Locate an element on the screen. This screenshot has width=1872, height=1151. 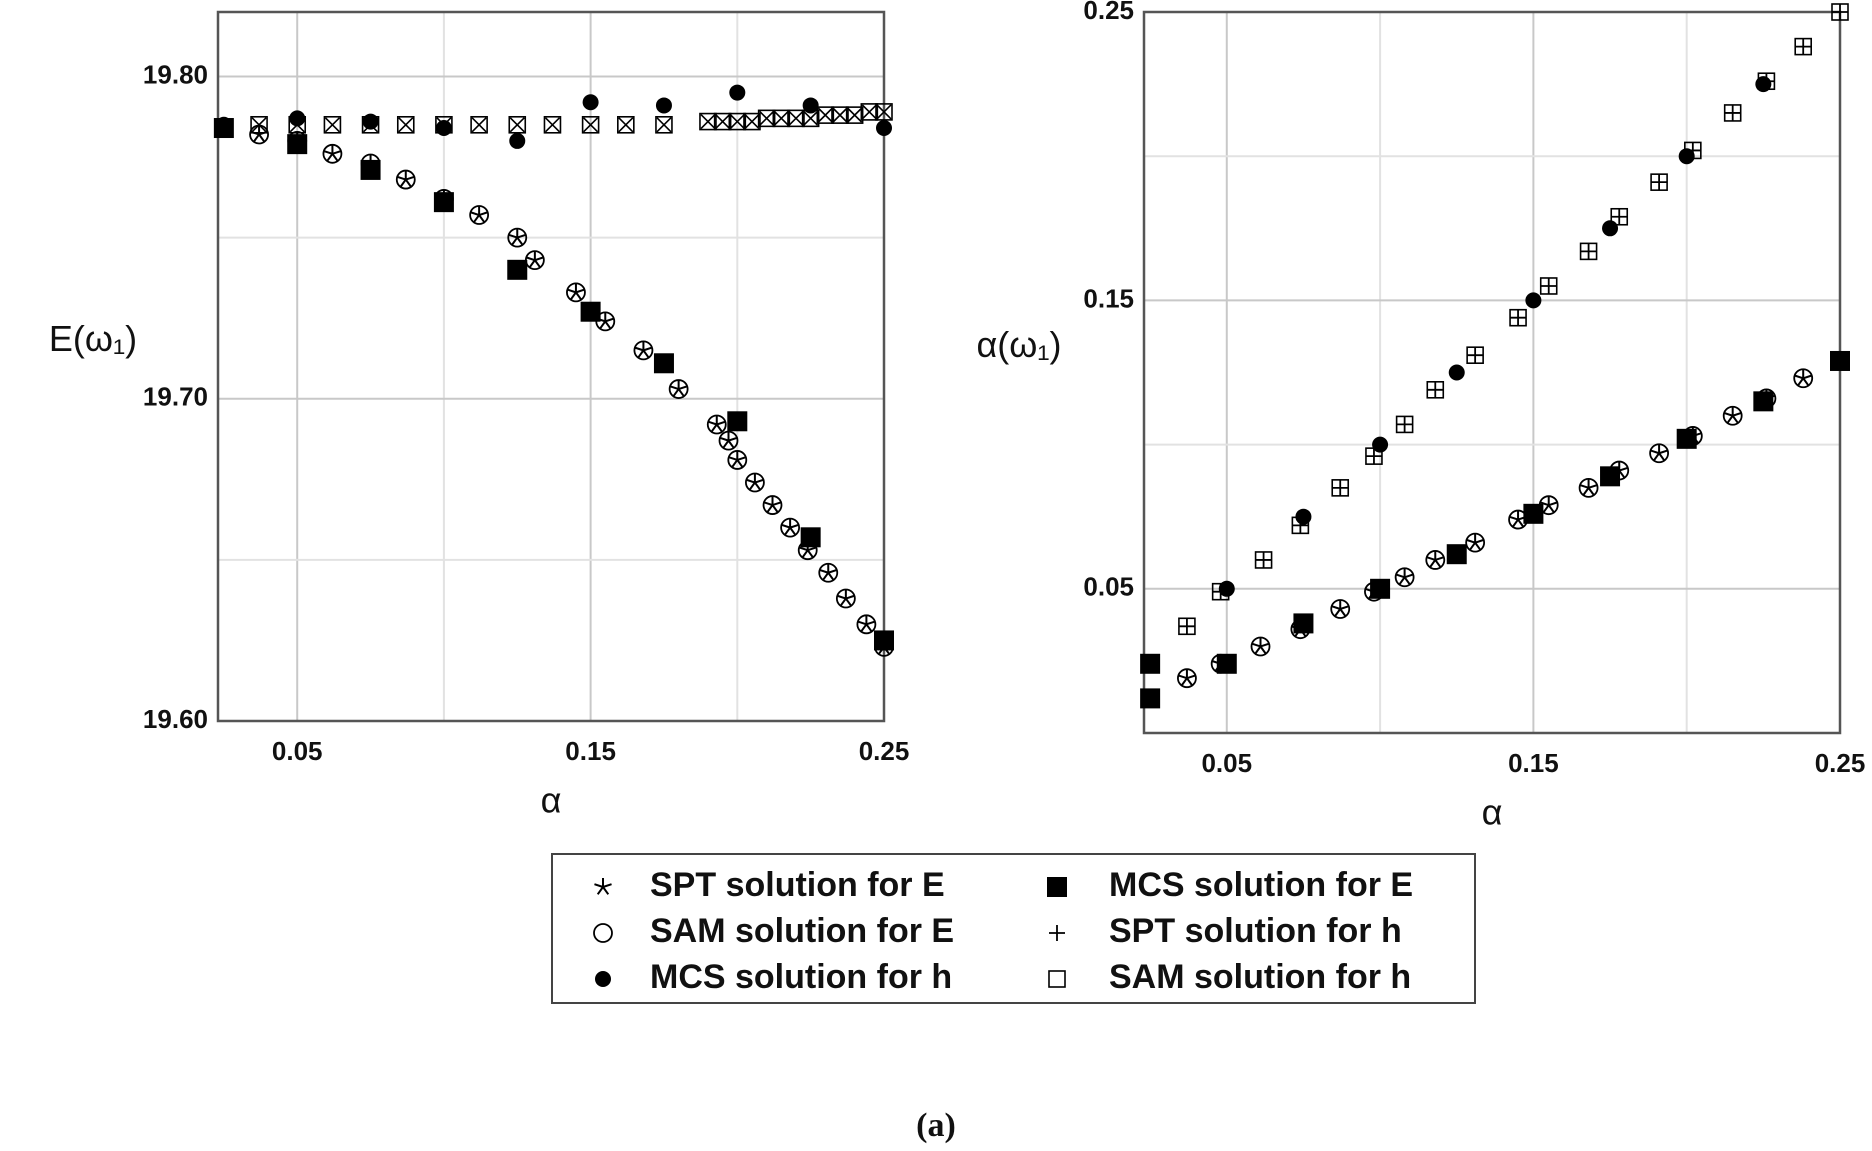
y-tick-label: 0.15 is located at coordinates (1108, 298).